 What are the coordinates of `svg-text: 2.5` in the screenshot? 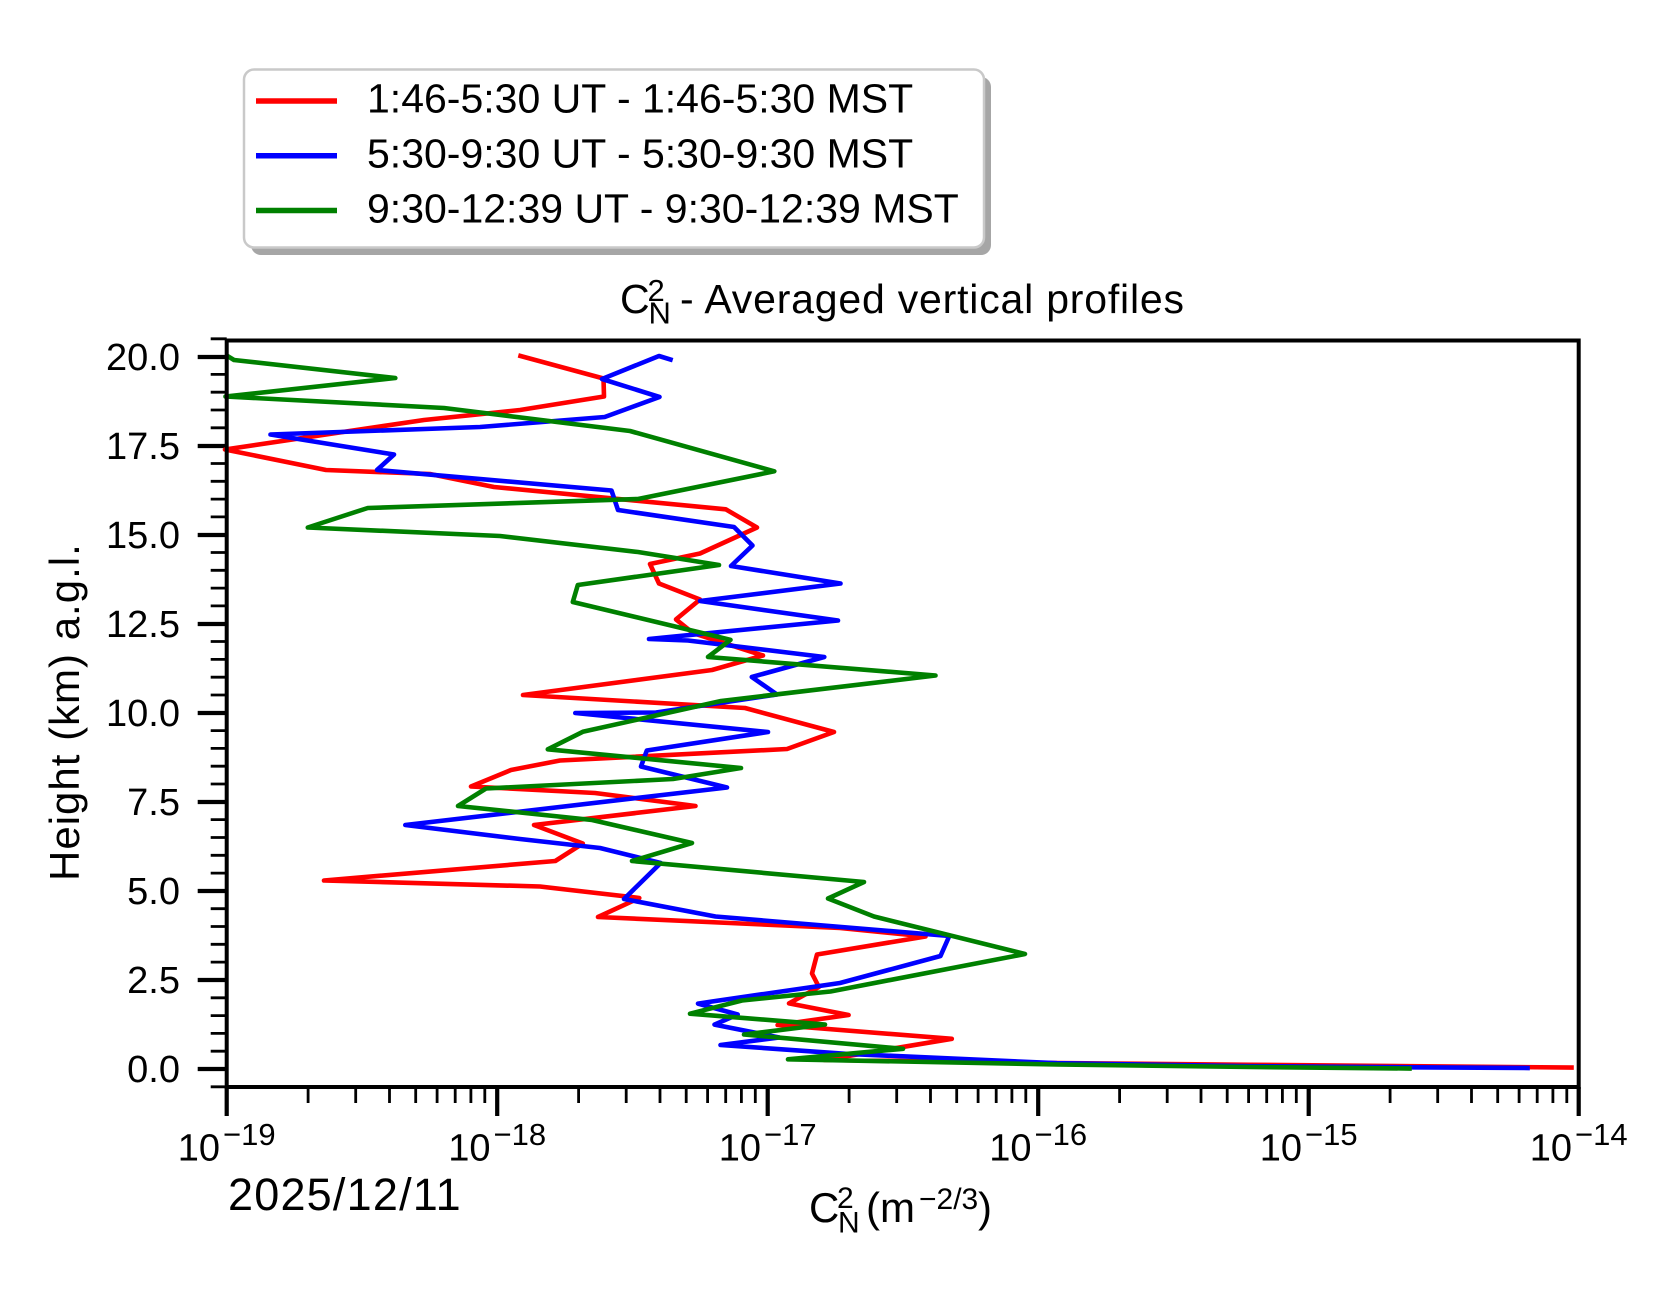 It's located at (153, 981).